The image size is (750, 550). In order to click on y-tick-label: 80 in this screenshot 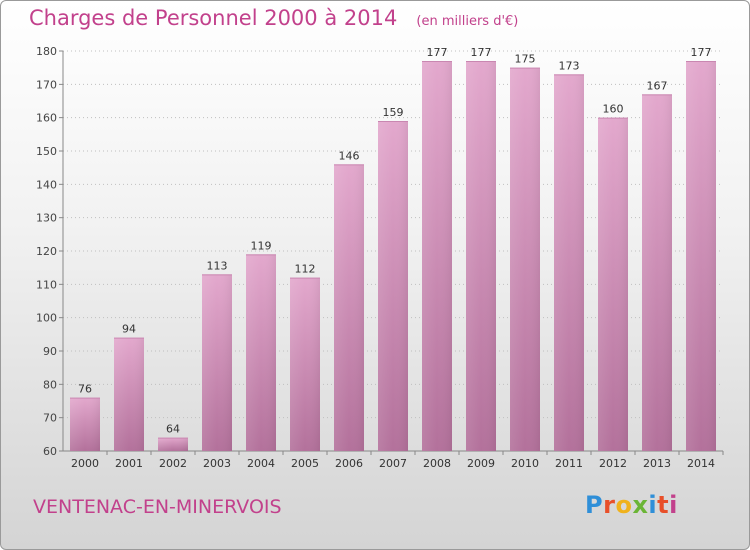, I will do `click(50, 384)`.